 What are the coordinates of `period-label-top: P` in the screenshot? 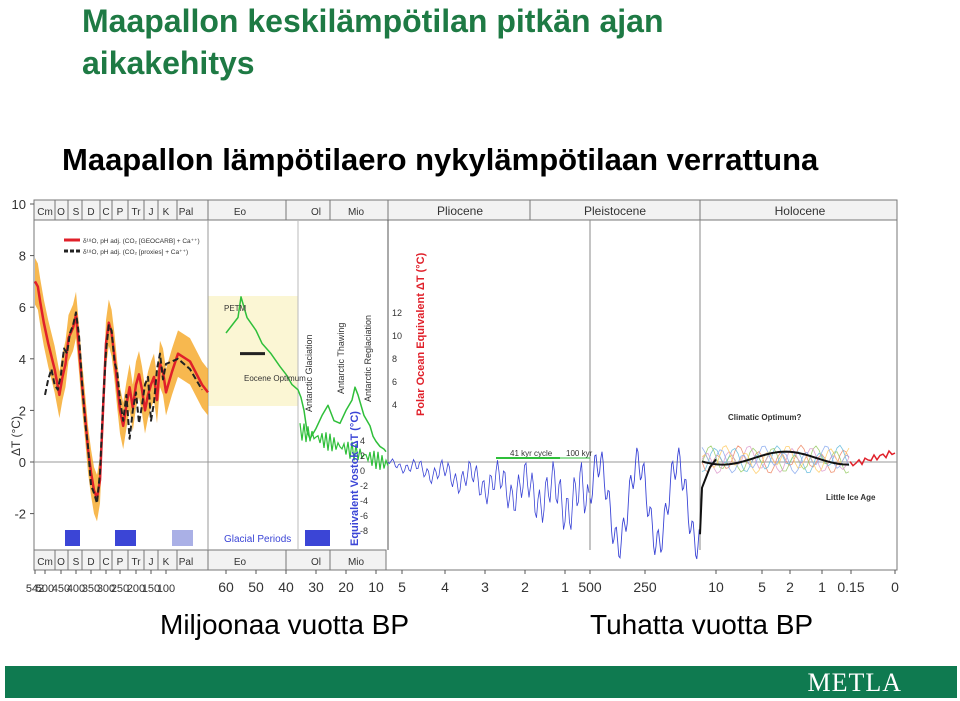 It's located at (120, 212).